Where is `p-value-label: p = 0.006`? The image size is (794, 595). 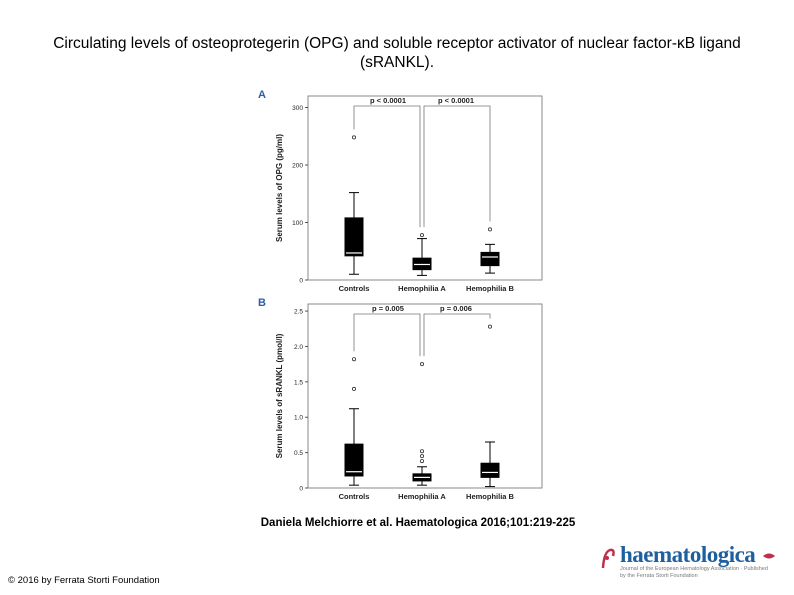
p-value-label: p = 0.006 is located at coordinates (456, 308).